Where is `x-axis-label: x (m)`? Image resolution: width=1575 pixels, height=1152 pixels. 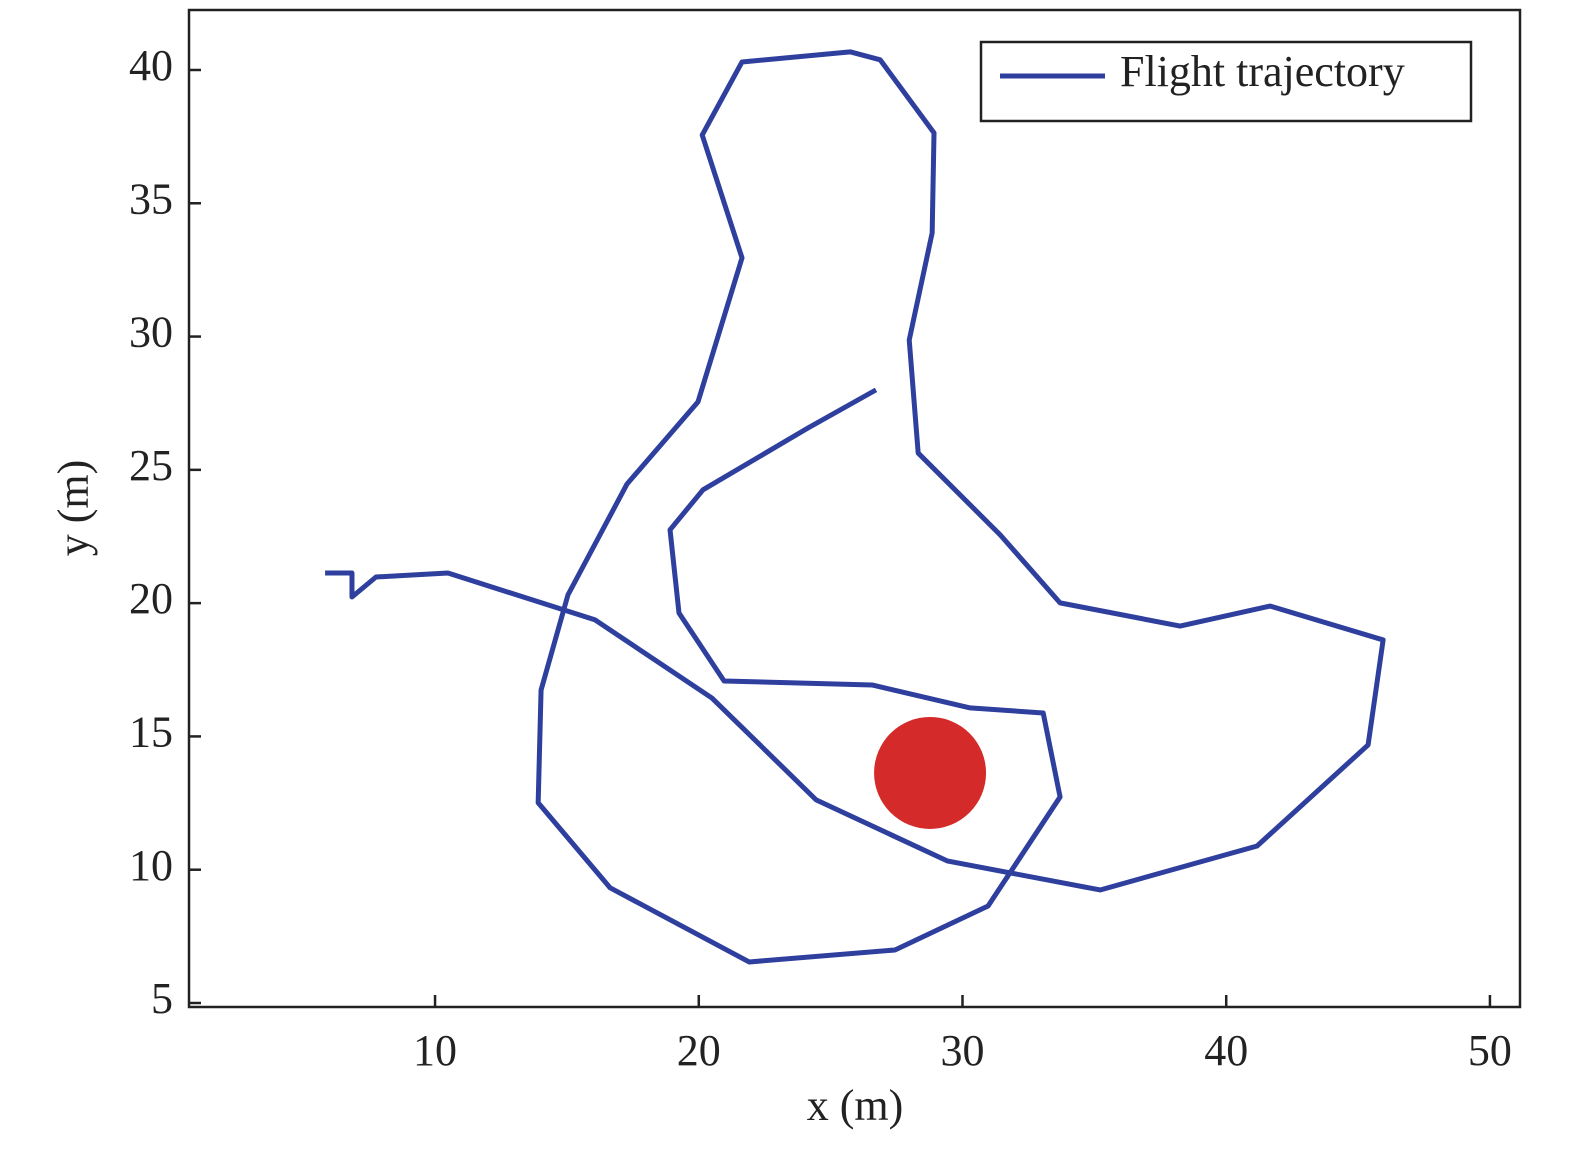
x-axis-label: x (m) is located at coordinates (855, 1105).